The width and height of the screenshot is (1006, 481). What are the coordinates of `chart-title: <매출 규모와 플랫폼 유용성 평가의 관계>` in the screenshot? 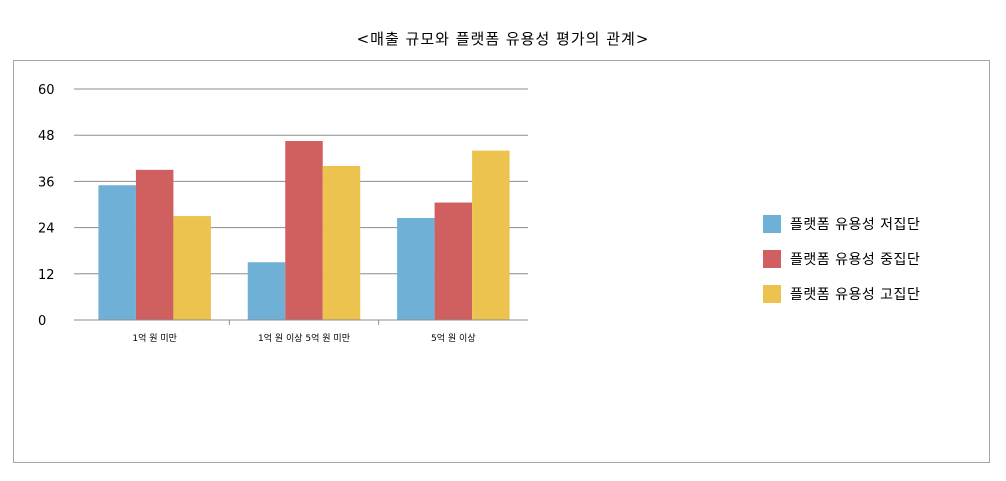 It's located at (503, 39).